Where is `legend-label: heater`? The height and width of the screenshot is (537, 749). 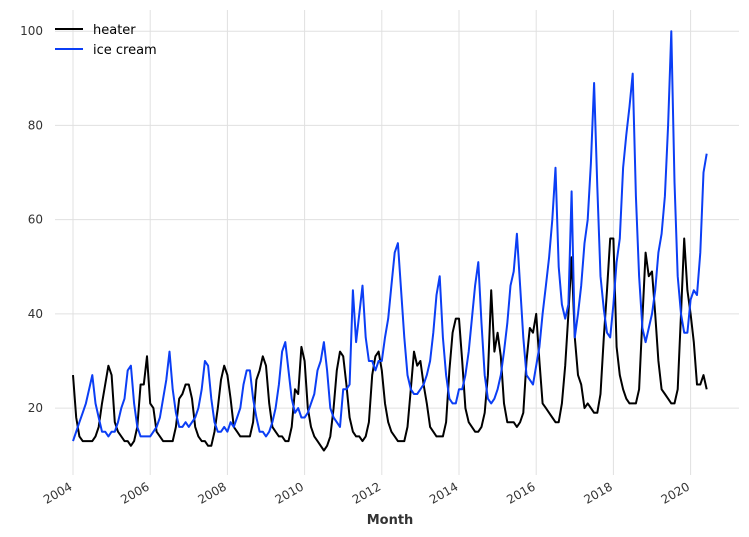
legend-label: heater is located at coordinates (114, 30).